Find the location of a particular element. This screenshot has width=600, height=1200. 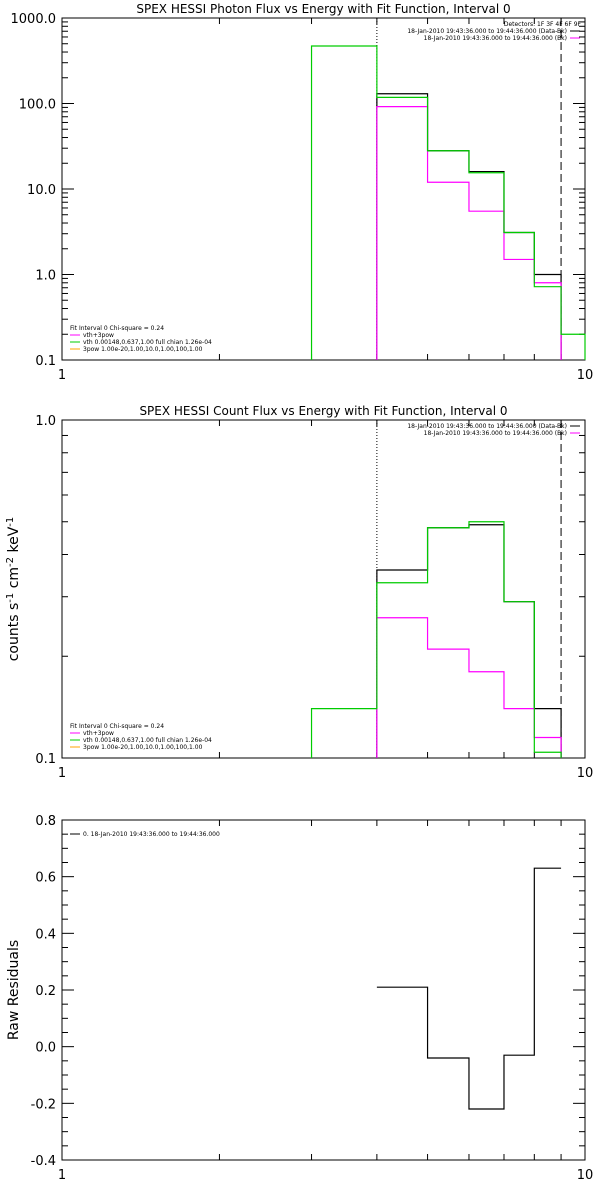

y-tick-label: -0.2 is located at coordinates (43, 1104).